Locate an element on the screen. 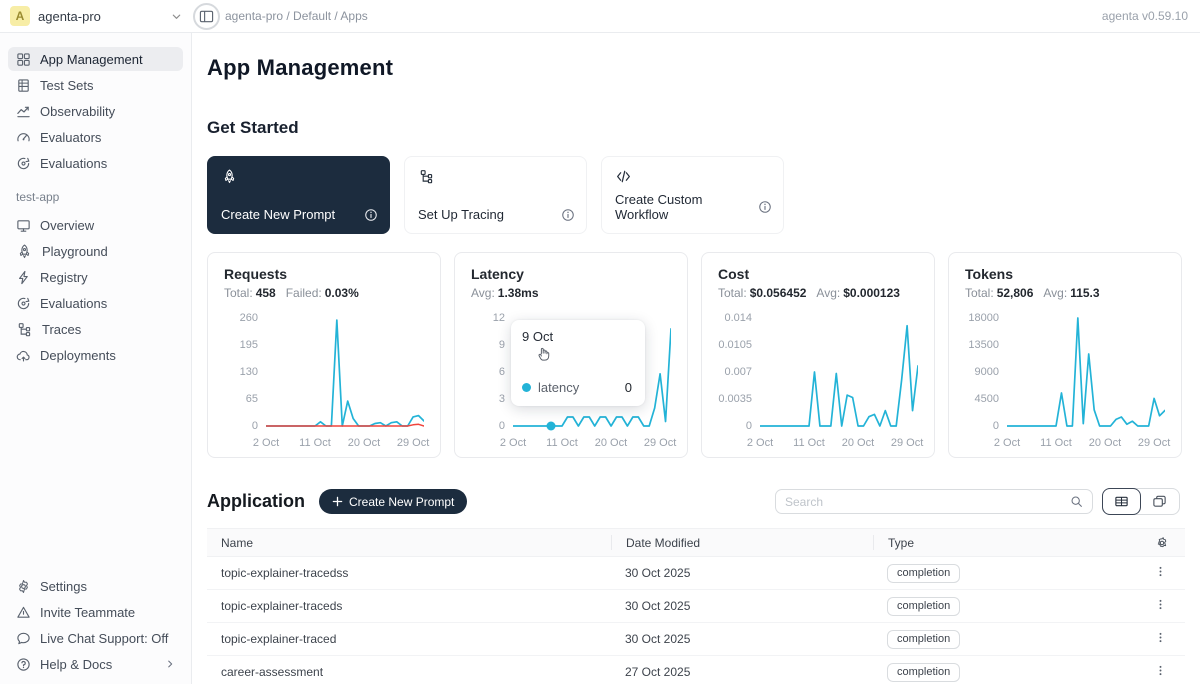 The image size is (1200, 684). y-axis-tick: 6 is located at coordinates (501, 371).